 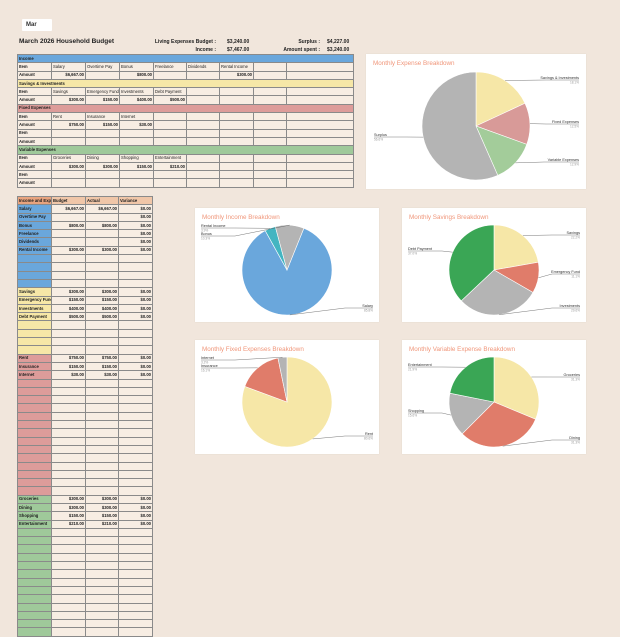 What do you see at coordinates (103, 117) in the screenshot?
I see `grid-cell: Insurance` at bounding box center [103, 117].